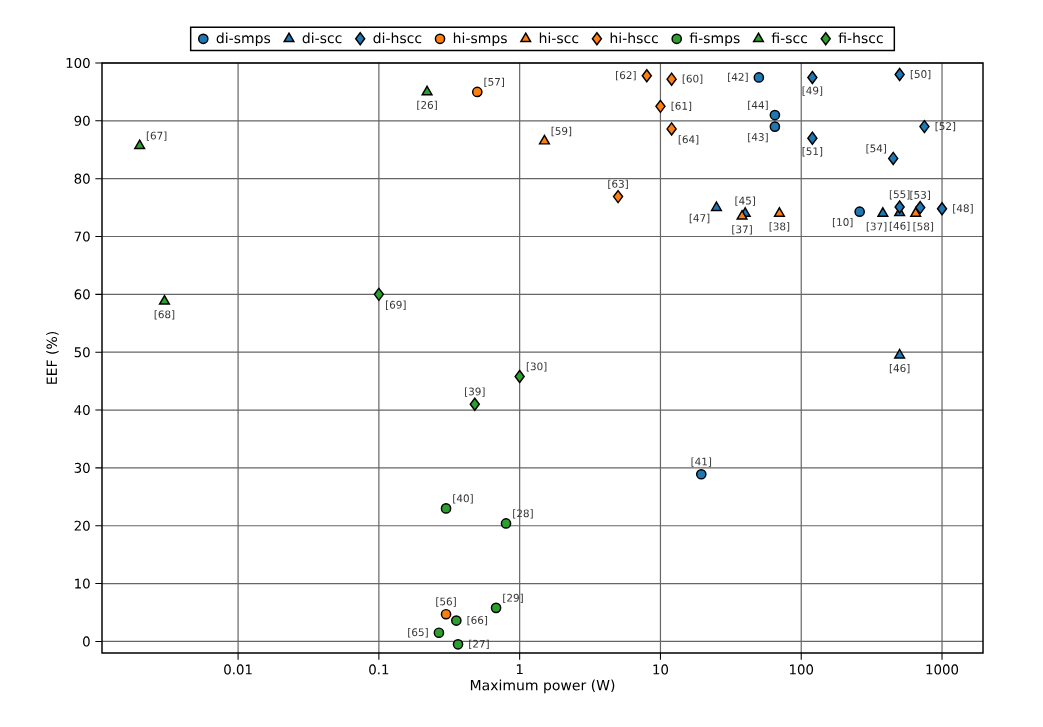 This screenshot has height=727, width=1043. I want to click on y-tick-label: 70, so click(82, 236).